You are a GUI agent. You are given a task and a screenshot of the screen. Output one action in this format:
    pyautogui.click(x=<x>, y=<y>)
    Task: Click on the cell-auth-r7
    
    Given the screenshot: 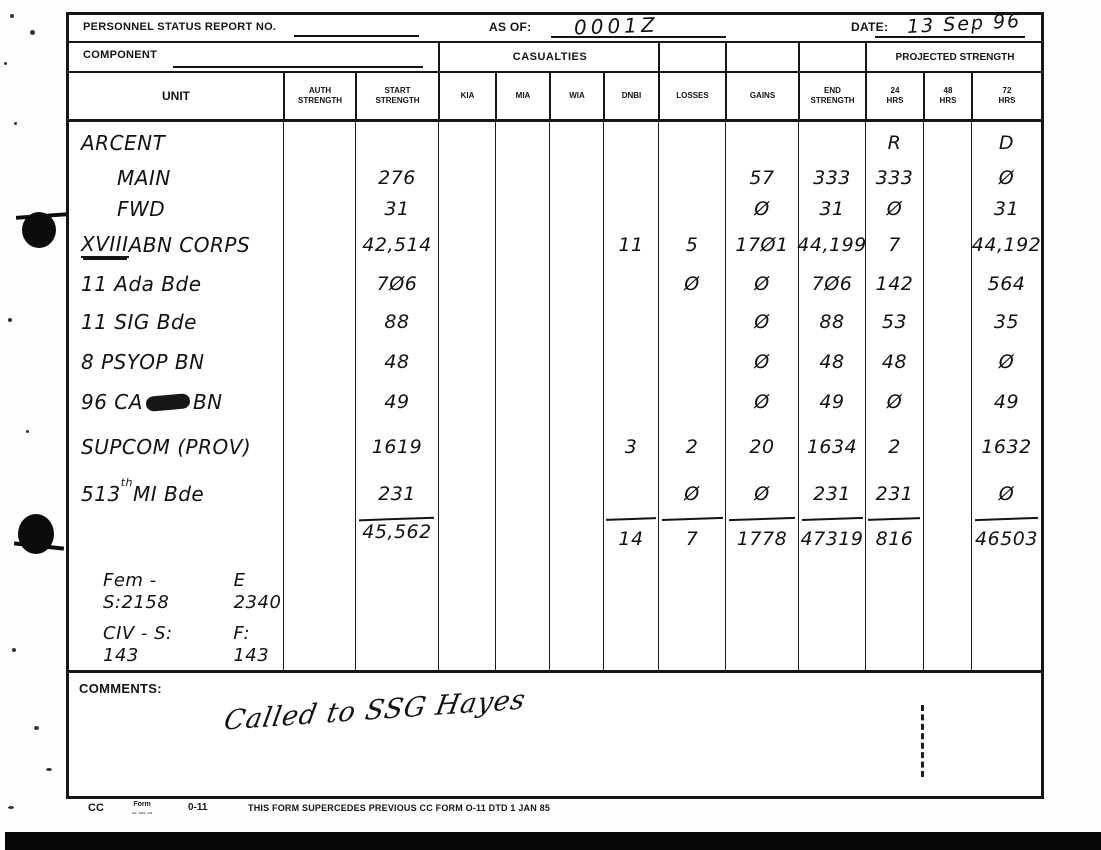 What is the action you would take?
    pyautogui.click(x=319, y=362)
    